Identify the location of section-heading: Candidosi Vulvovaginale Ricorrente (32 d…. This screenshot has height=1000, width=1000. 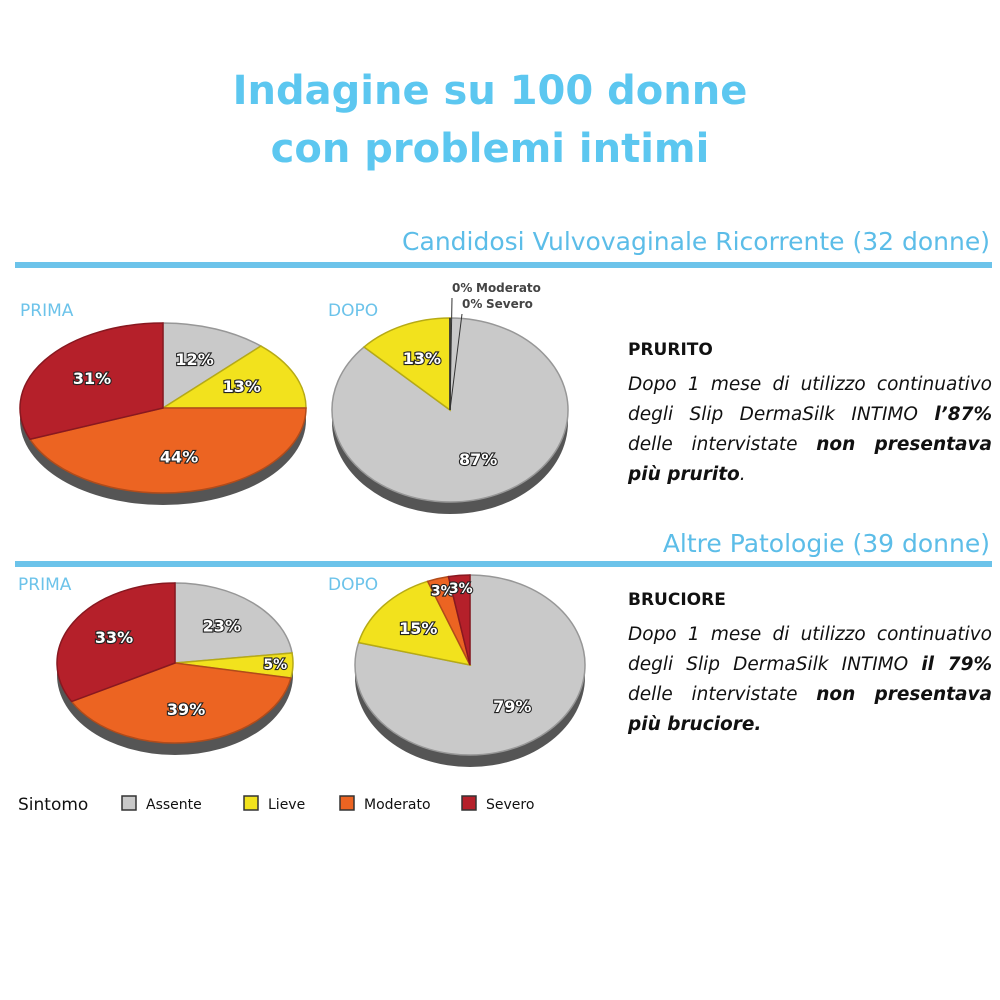
(696, 241).